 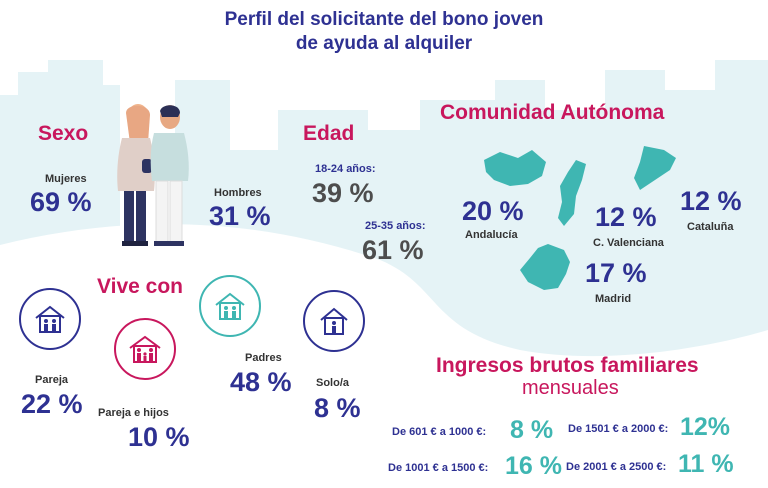 What do you see at coordinates (329, 133) in the screenshot?
I see `edad-title: Edad` at bounding box center [329, 133].